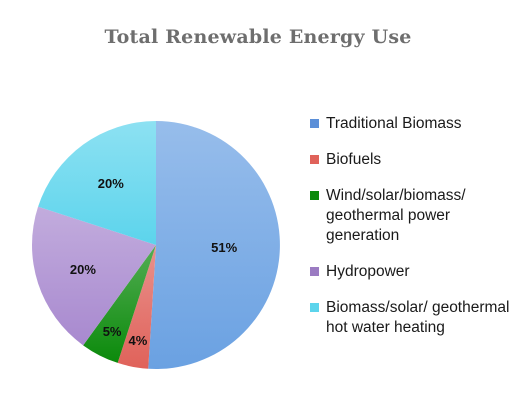  Describe the element at coordinates (224, 247) in the screenshot. I see `slice-value-label: 51%` at that location.